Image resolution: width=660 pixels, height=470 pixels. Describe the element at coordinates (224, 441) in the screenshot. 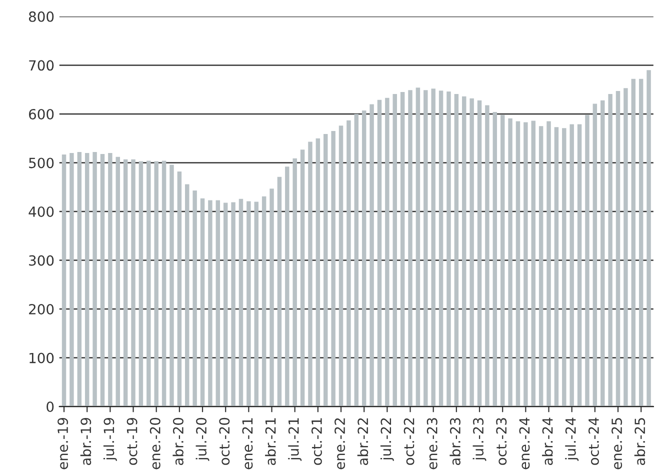

I see `x-tick-label: oct.-20` at that location.